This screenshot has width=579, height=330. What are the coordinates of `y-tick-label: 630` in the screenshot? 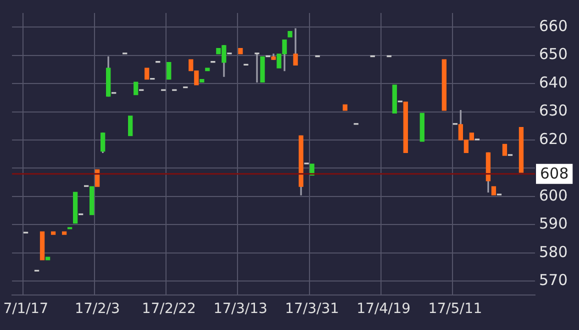 It's located at (553, 111).